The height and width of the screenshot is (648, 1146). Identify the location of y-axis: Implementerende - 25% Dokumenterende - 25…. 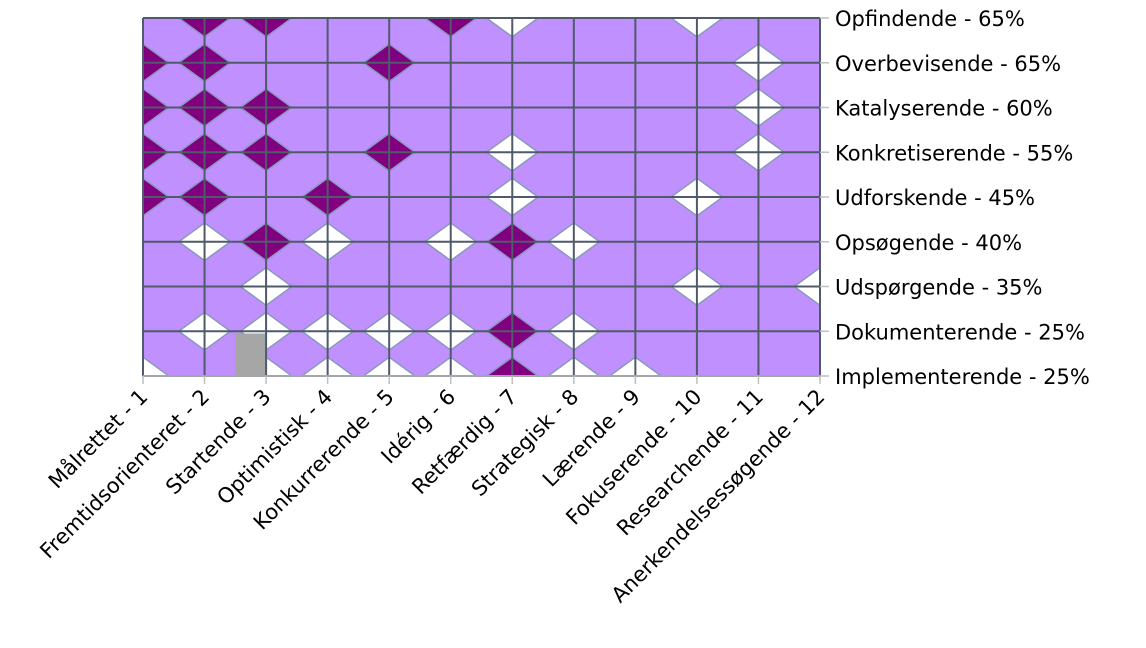
(955, 198).